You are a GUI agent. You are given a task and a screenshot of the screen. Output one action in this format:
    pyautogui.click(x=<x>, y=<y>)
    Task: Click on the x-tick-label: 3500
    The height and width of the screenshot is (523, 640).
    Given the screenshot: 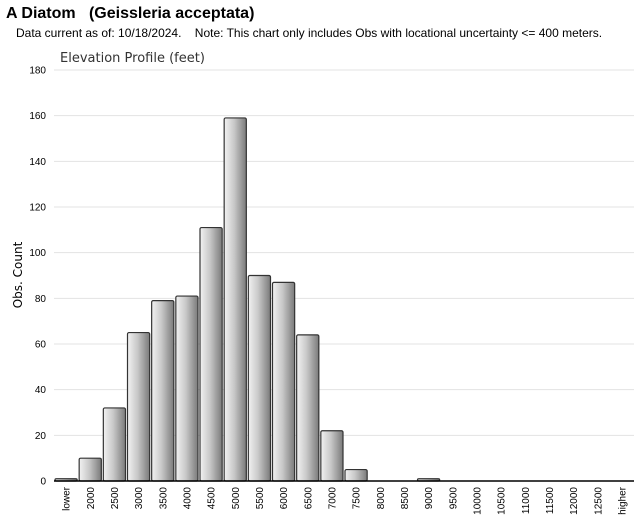 What is the action you would take?
    pyautogui.click(x=163, y=498)
    